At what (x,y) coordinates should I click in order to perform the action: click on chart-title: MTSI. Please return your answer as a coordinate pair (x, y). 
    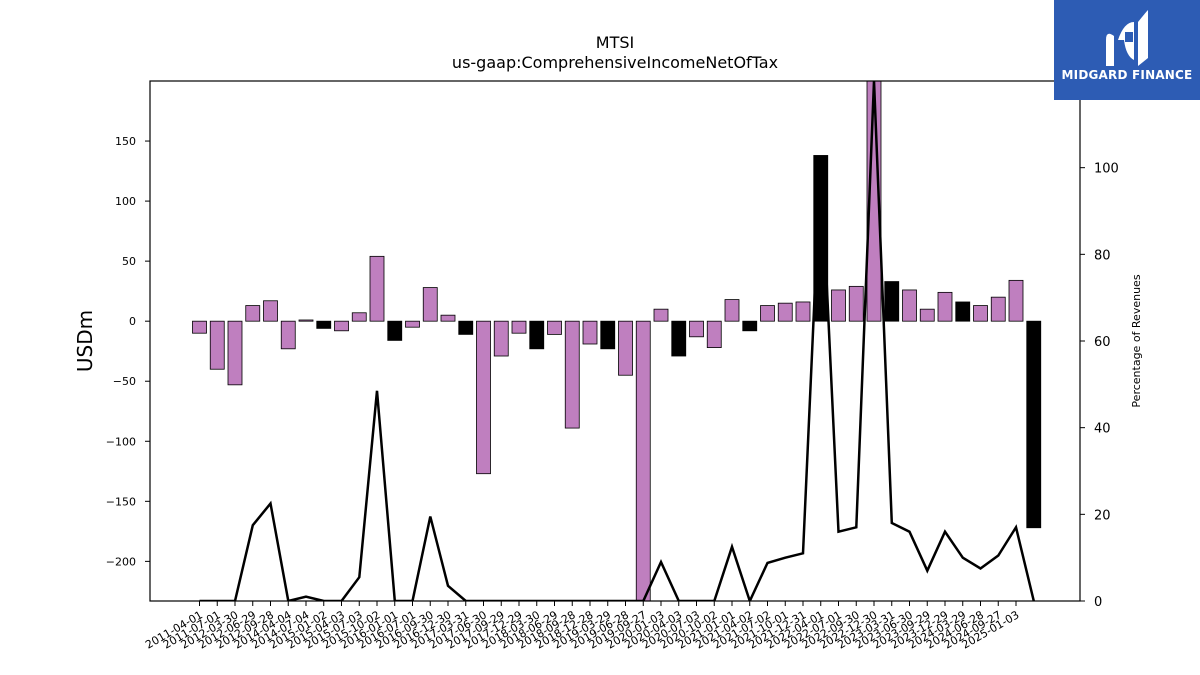
    Looking at the image, I should click on (615, 42).